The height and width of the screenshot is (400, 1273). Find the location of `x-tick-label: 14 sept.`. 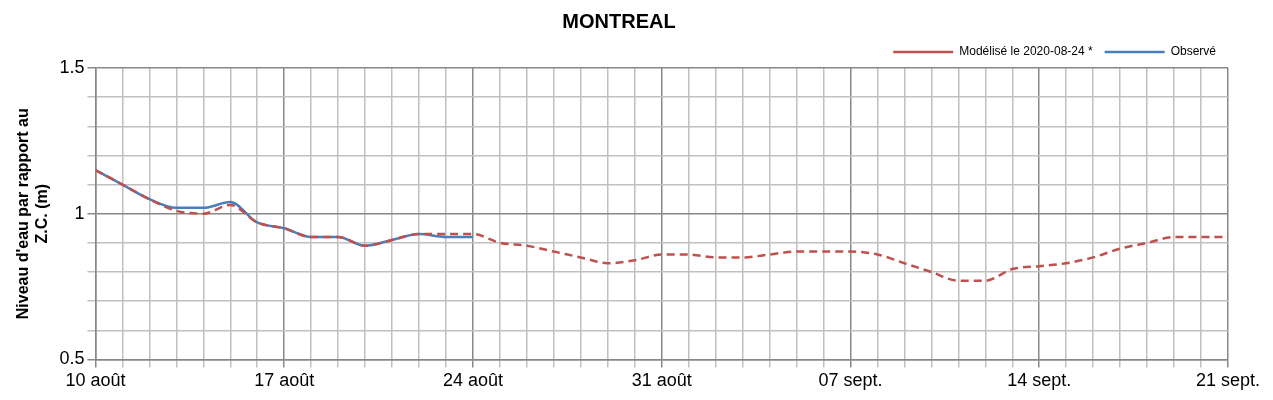

x-tick-label: 14 sept. is located at coordinates (1039, 380).